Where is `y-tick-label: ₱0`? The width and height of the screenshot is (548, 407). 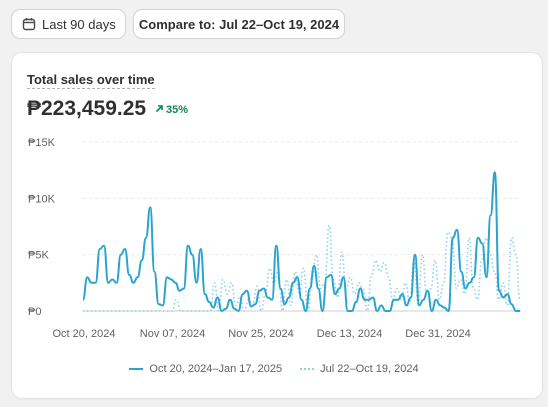 y-tick-label: ₱0 is located at coordinates (34, 312).